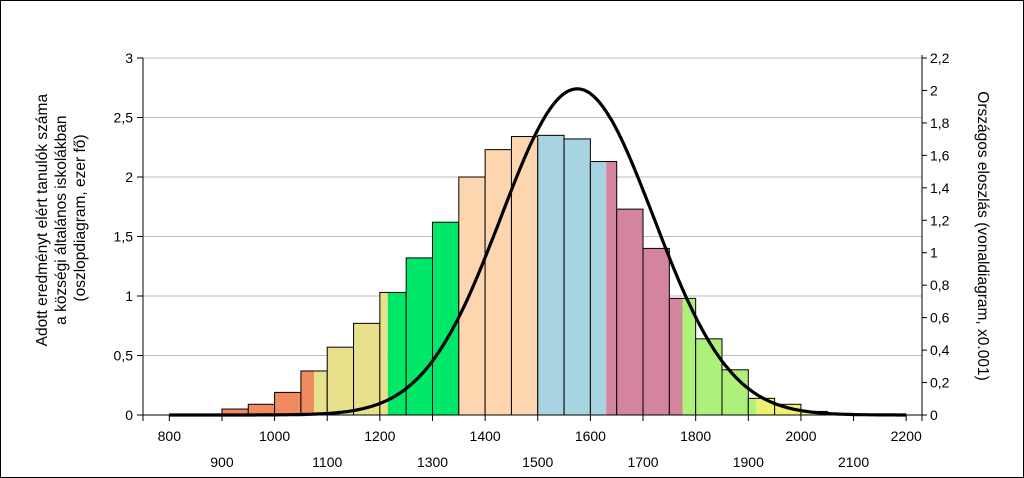 This screenshot has width=1024, height=478. Describe the element at coordinates (800, 436) in the screenshot. I see `x-tick-label-2000: 2000` at that location.